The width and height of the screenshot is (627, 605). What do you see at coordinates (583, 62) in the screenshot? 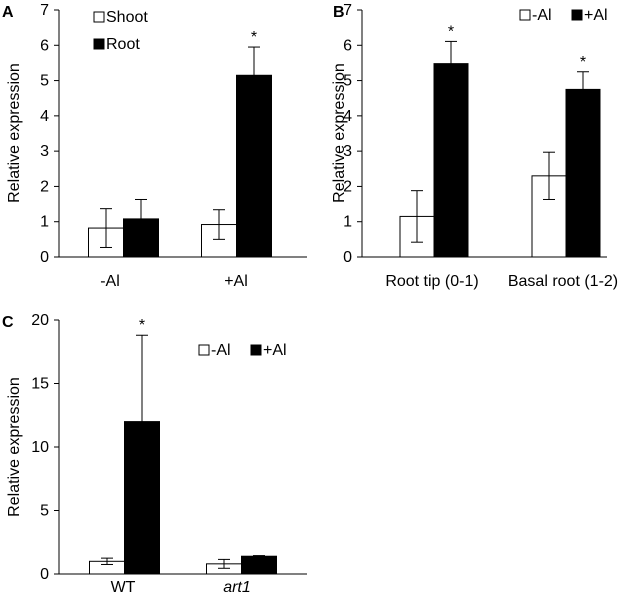
I see `significance-star-b-1: *` at bounding box center [583, 62].